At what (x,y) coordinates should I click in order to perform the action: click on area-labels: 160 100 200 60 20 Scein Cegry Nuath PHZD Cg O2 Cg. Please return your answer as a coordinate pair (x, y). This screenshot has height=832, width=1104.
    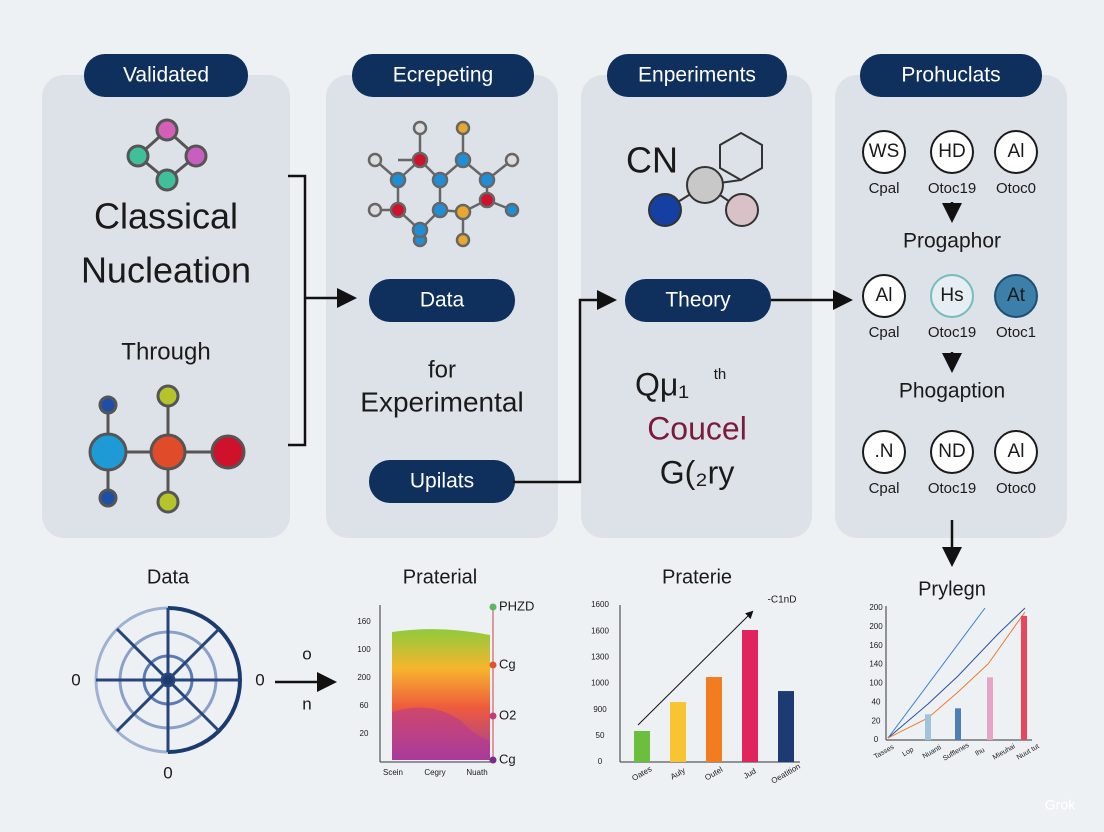
    Looking at the image, I should click on (445, 687).